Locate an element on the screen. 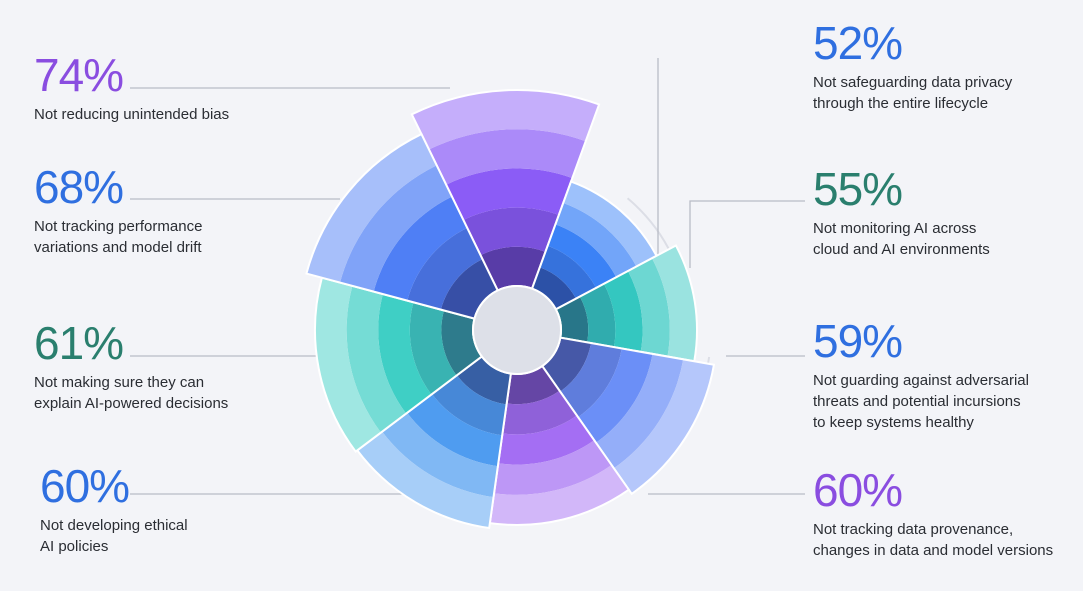 The width and height of the screenshot is (1083, 591). stat-percentage: 68% is located at coordinates (79, 187).